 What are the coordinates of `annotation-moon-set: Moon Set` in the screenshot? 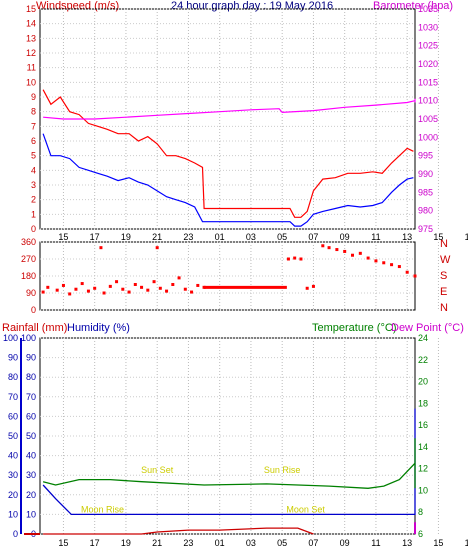 It's located at (305, 509).